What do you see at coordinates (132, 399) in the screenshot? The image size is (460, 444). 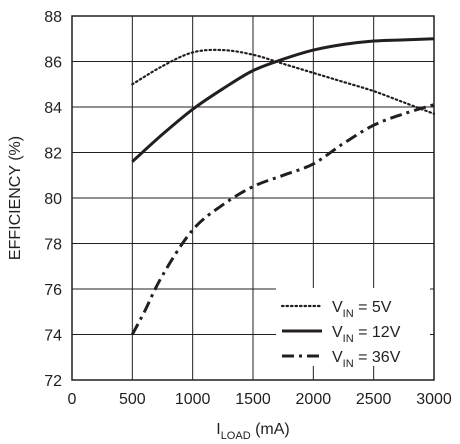 I see `x-tick-label: 500` at bounding box center [132, 399].